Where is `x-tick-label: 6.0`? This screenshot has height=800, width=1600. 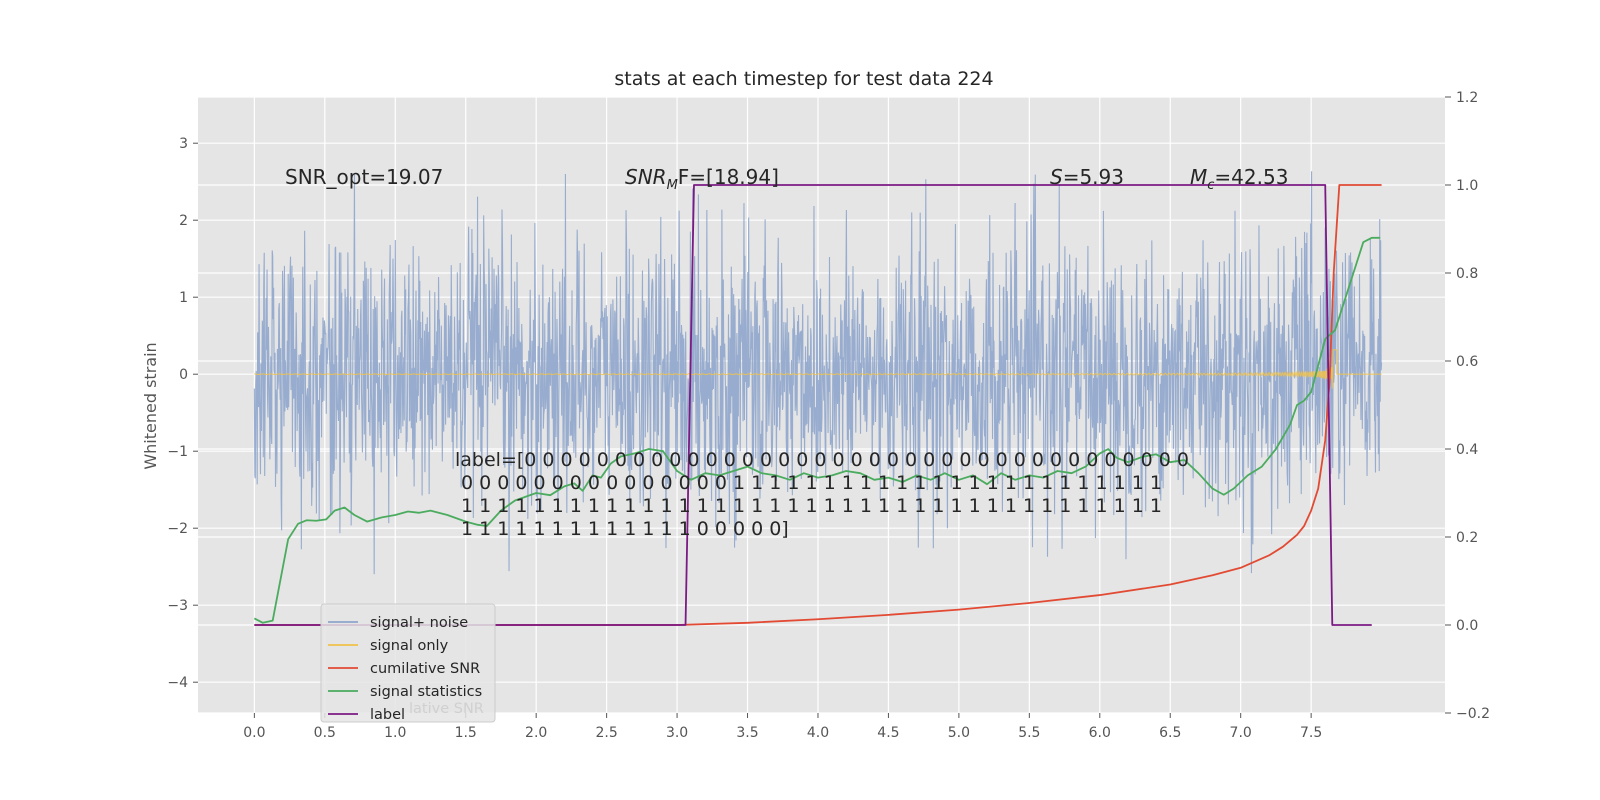
x-tick-label: 6.0 is located at coordinates (1100, 733).